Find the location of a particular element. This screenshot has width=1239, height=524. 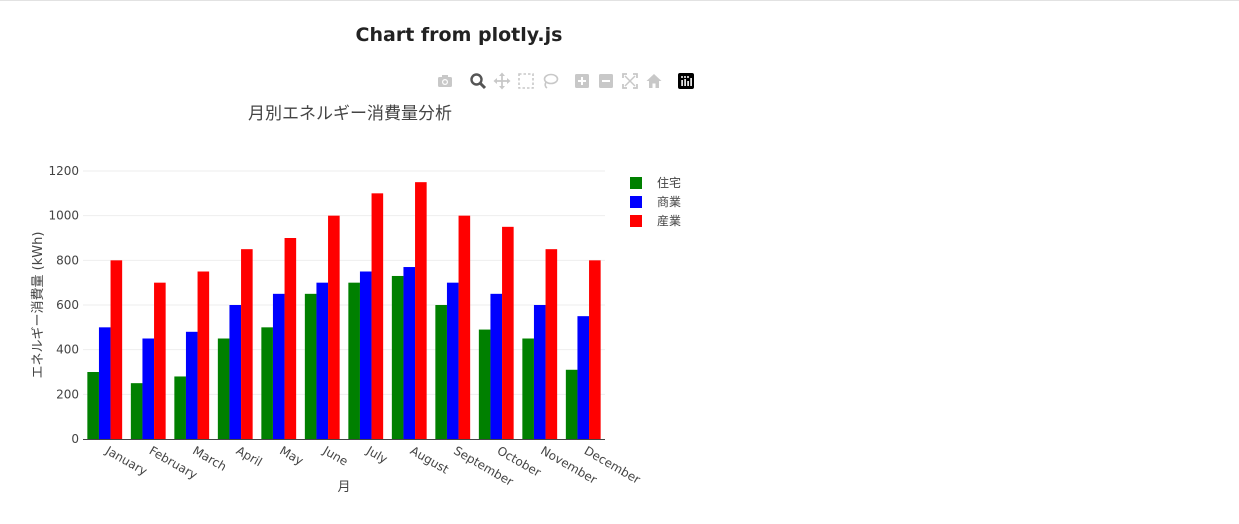

lasso-select-button is located at coordinates (550, 81).